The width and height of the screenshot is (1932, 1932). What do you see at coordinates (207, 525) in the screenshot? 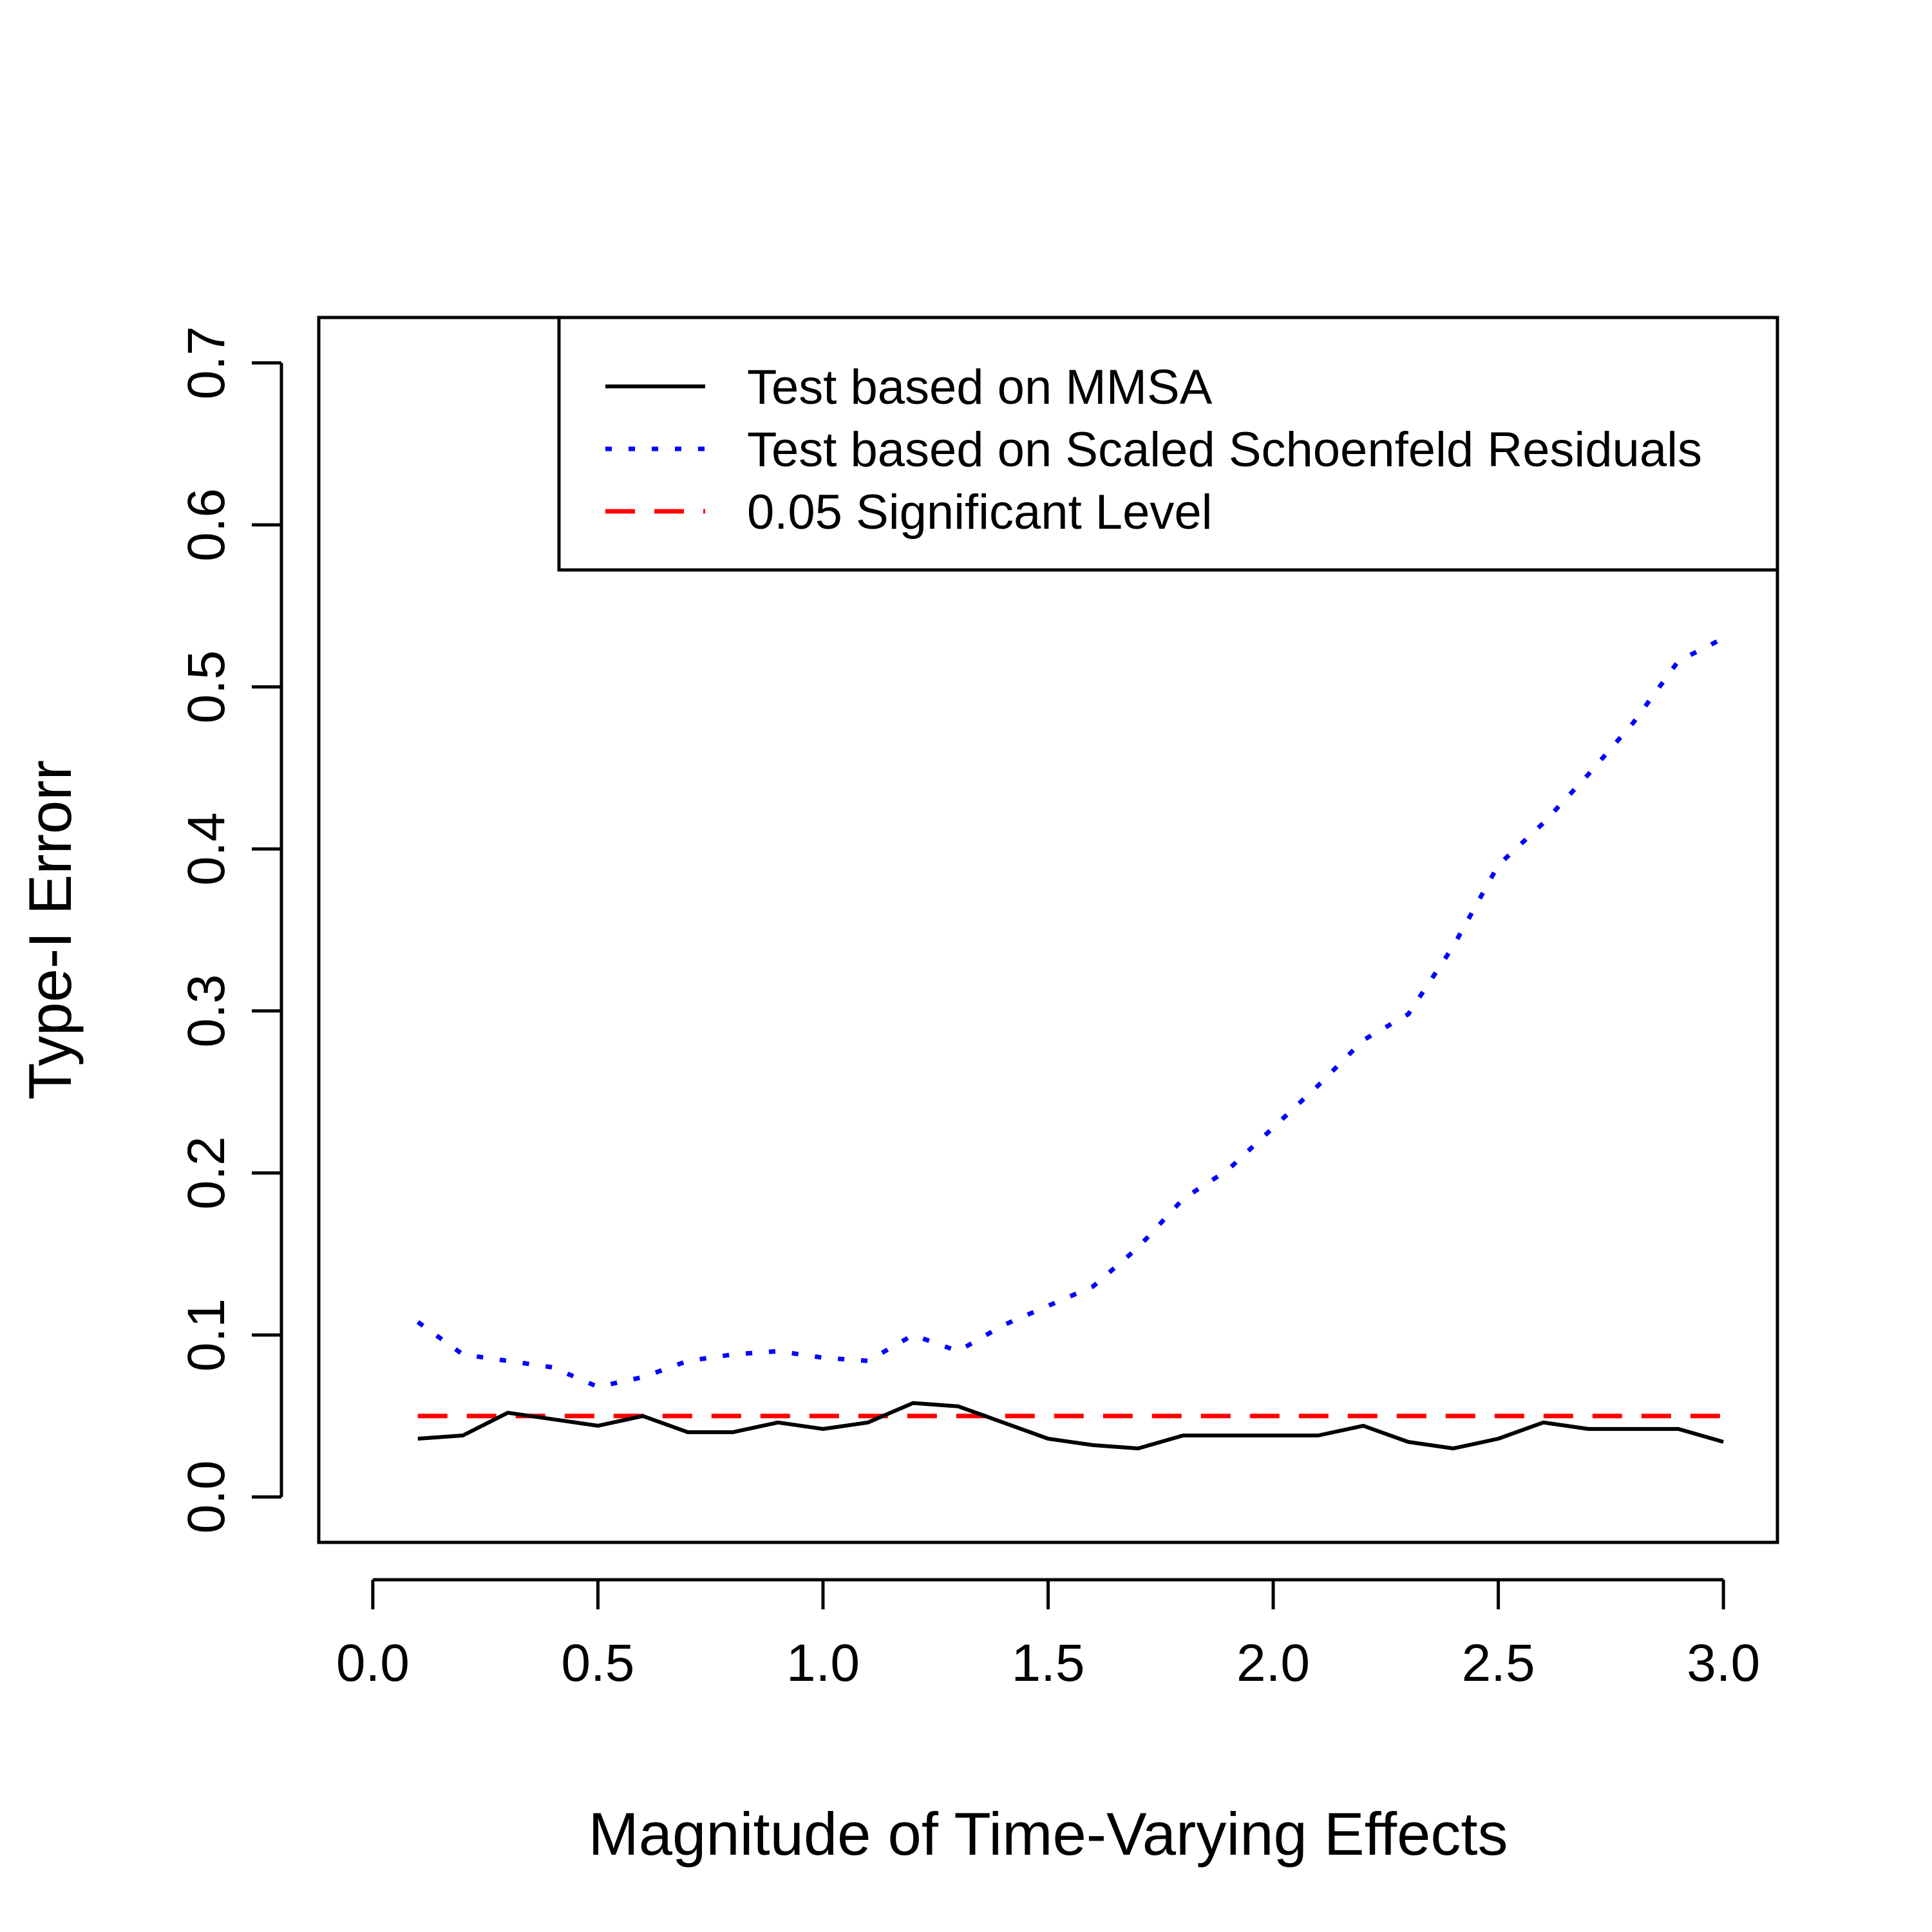
I see `y-tick-label: 0.6` at bounding box center [207, 525].